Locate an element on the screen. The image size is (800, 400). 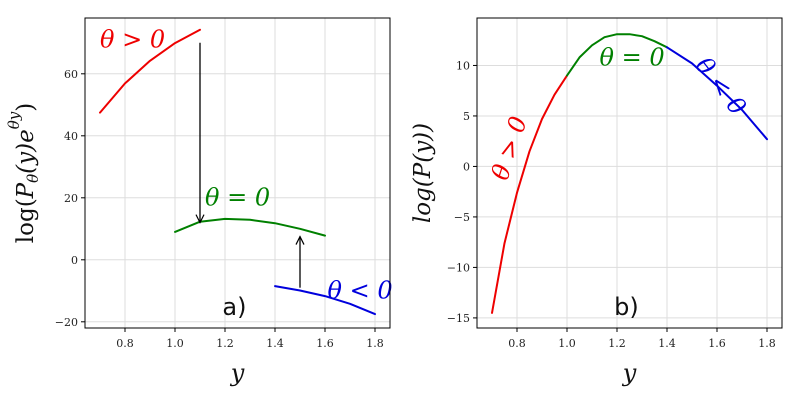
xtick-label-b-5: 1.8 is located at coordinates (767, 343).